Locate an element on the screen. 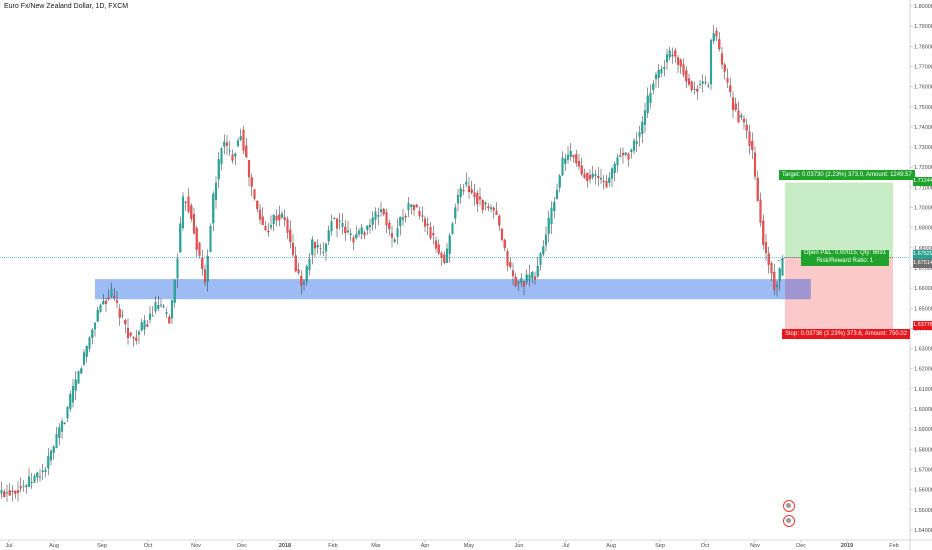  price-tick-label: 1.57000 is located at coordinates (923, 470).